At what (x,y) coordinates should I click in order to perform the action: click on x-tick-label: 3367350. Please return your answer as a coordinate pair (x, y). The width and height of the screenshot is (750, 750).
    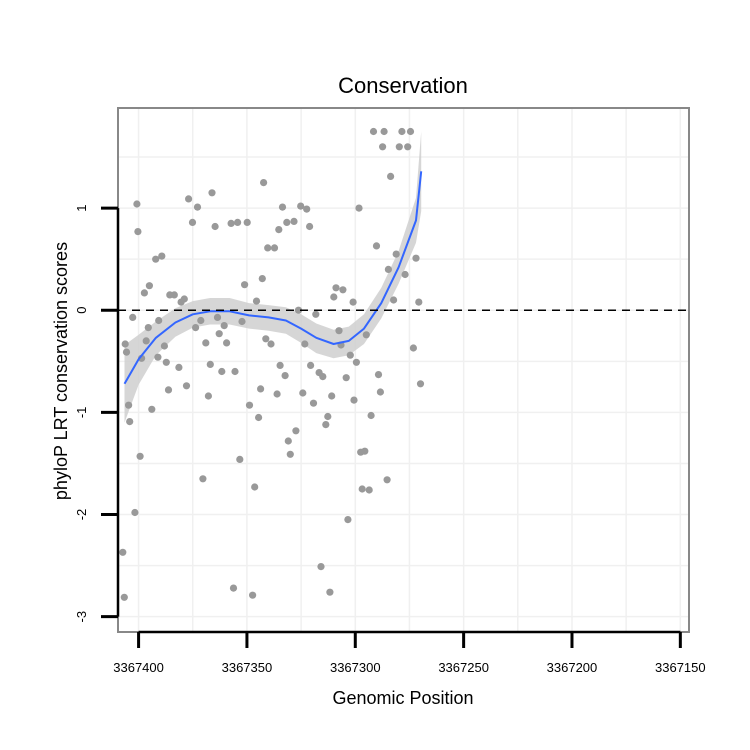
    Looking at the image, I should click on (247, 667).